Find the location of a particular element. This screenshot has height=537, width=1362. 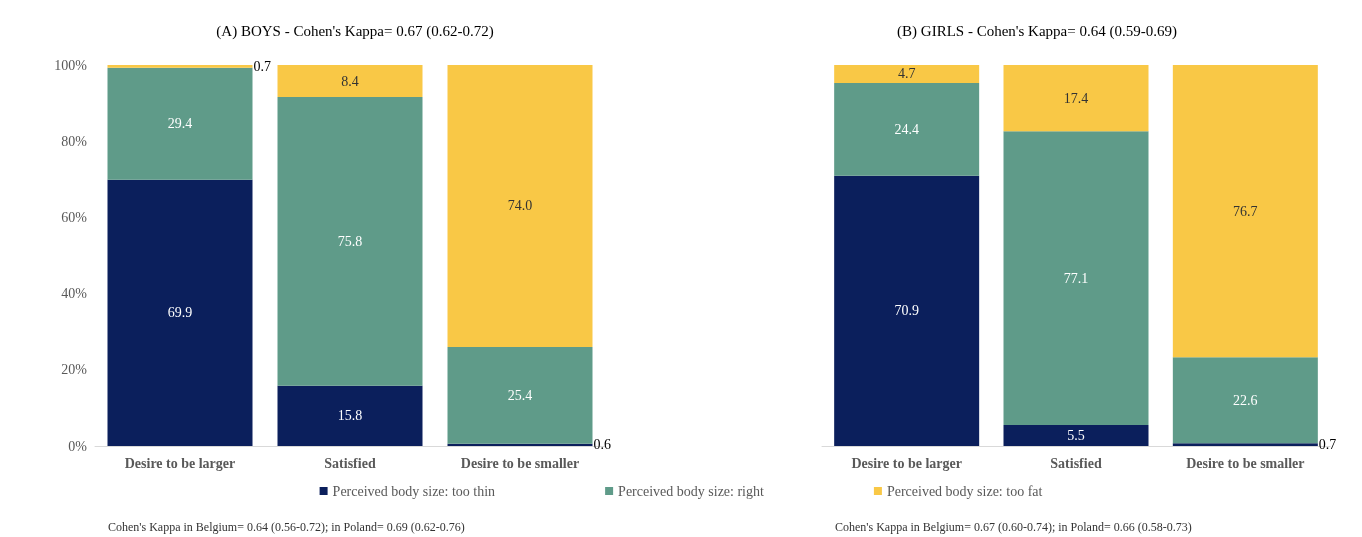

data-label: 17.4 is located at coordinates (1076, 98).